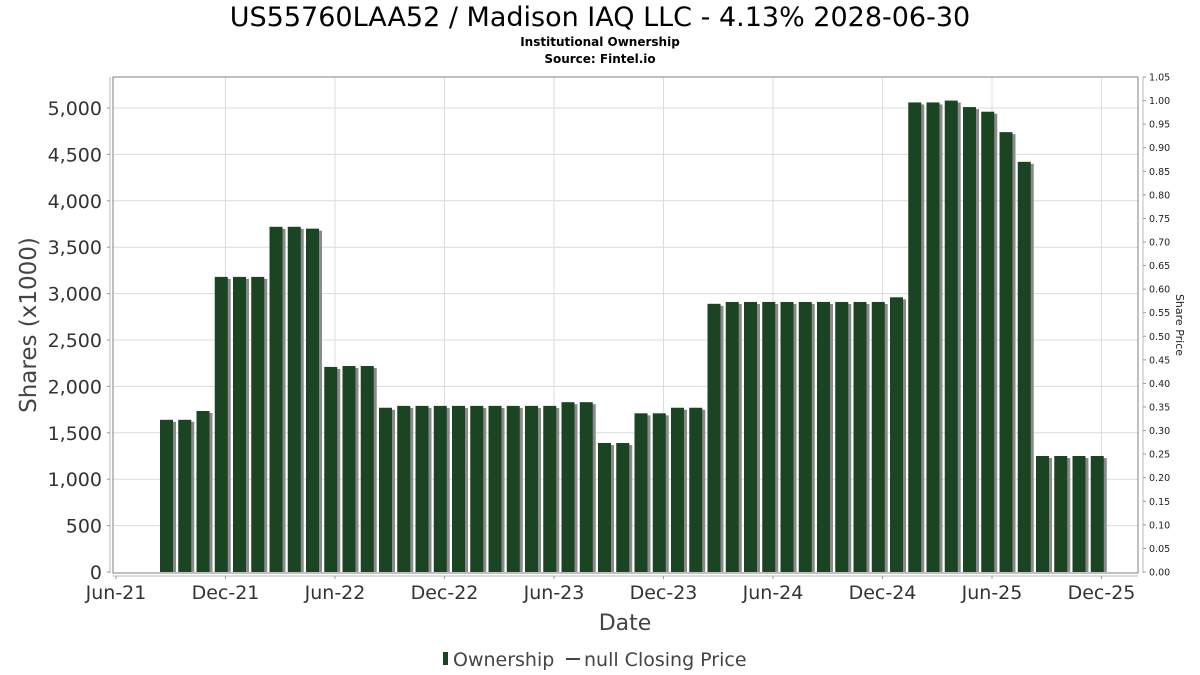  Describe the element at coordinates (773, 593) in the screenshot. I see `x-tick-label: Jun-24` at that location.